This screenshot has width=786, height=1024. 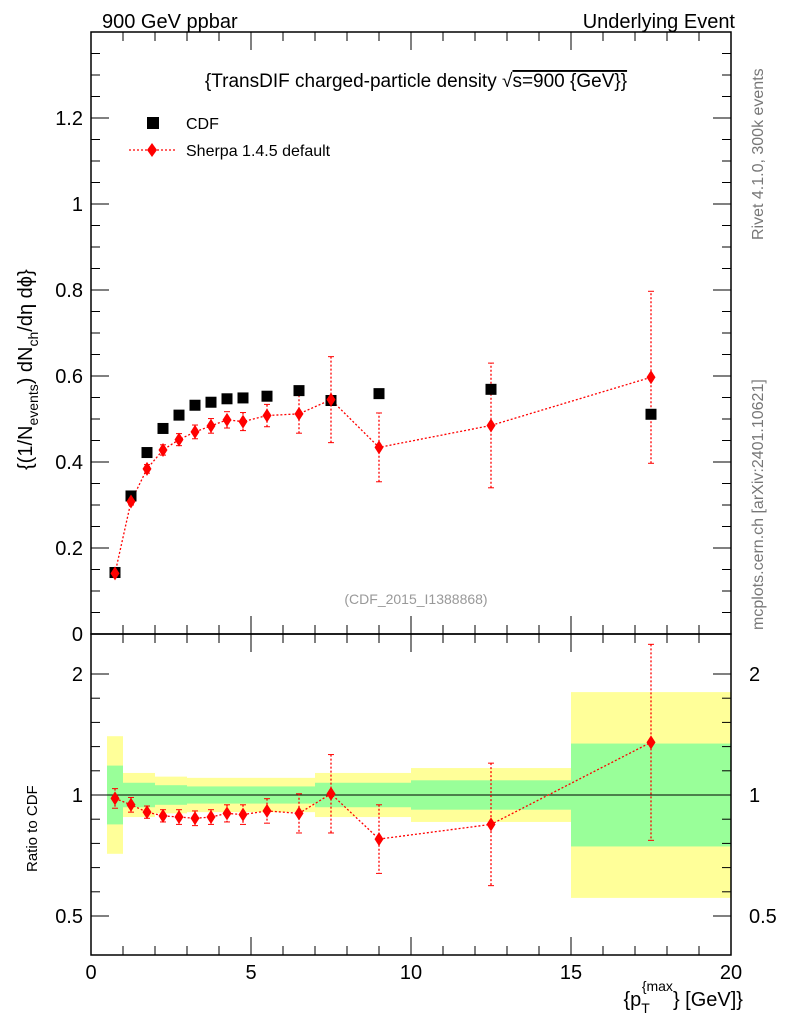 I want to click on ylabel-sub1: events, so click(x=33, y=404).